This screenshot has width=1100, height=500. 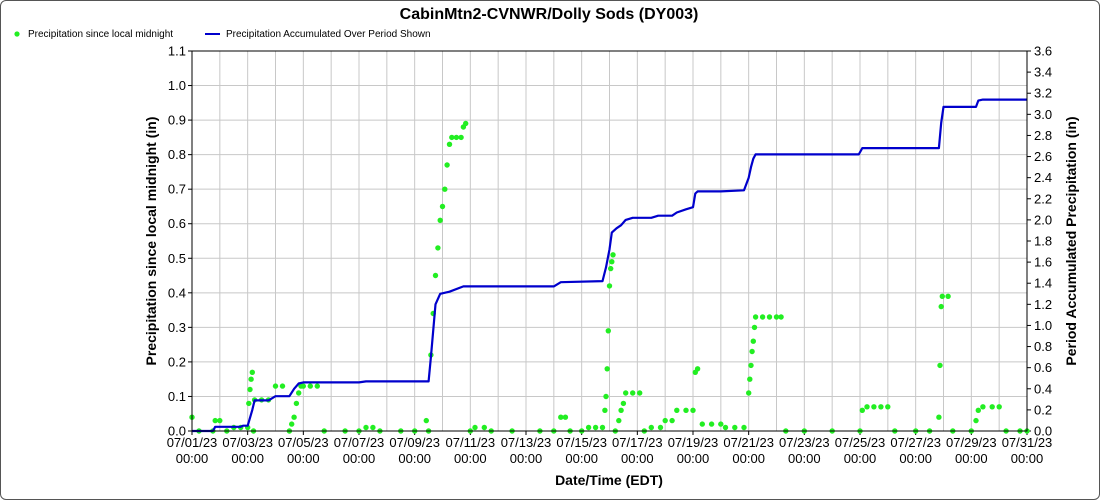 What do you see at coordinates (526, 442) in the screenshot?
I see `x-tick-label-date: 07/13/23` at bounding box center [526, 442].